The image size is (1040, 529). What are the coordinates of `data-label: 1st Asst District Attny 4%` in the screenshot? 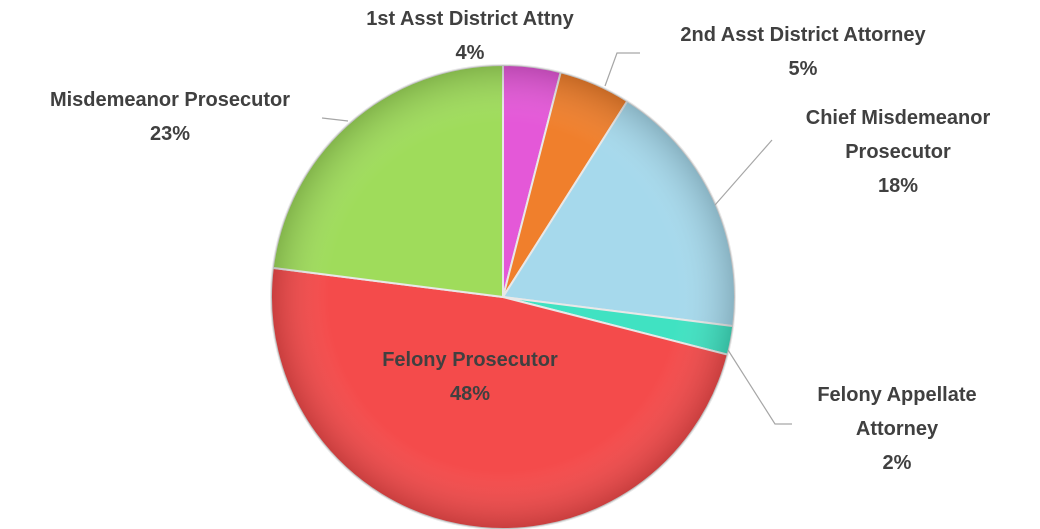 It's located at (470, 36).